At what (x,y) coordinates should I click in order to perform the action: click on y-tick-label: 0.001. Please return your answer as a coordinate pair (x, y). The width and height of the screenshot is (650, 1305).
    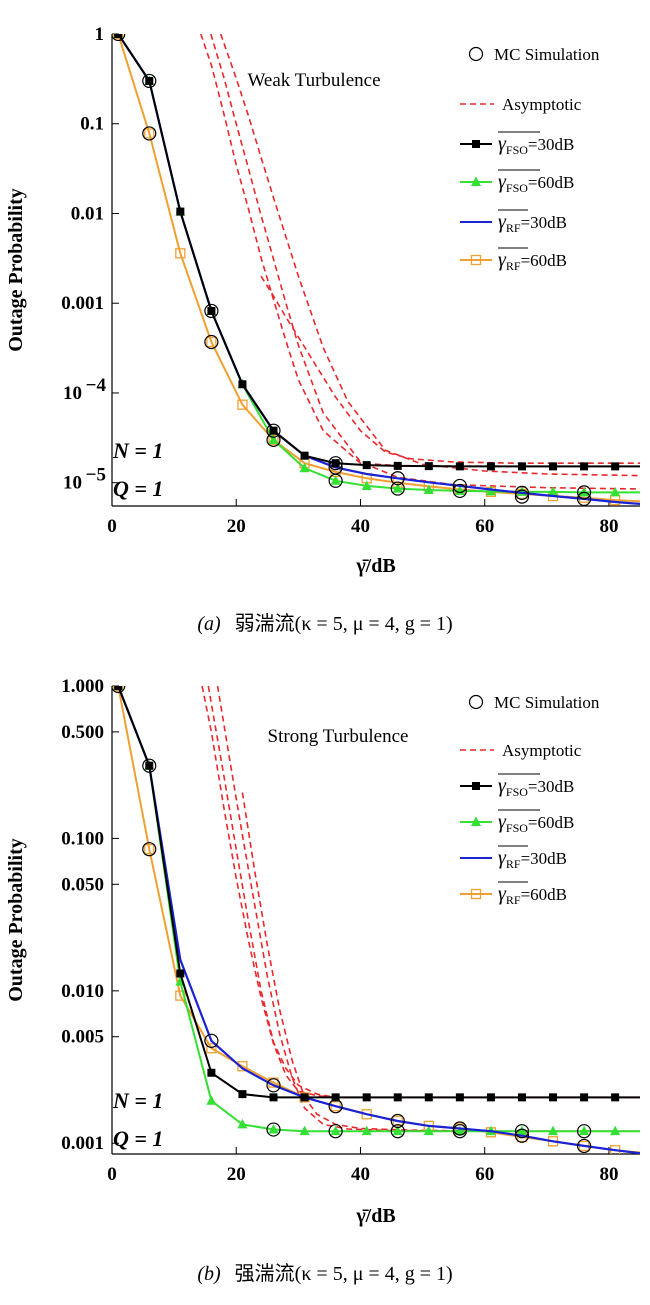
    Looking at the image, I should click on (82, 1143).